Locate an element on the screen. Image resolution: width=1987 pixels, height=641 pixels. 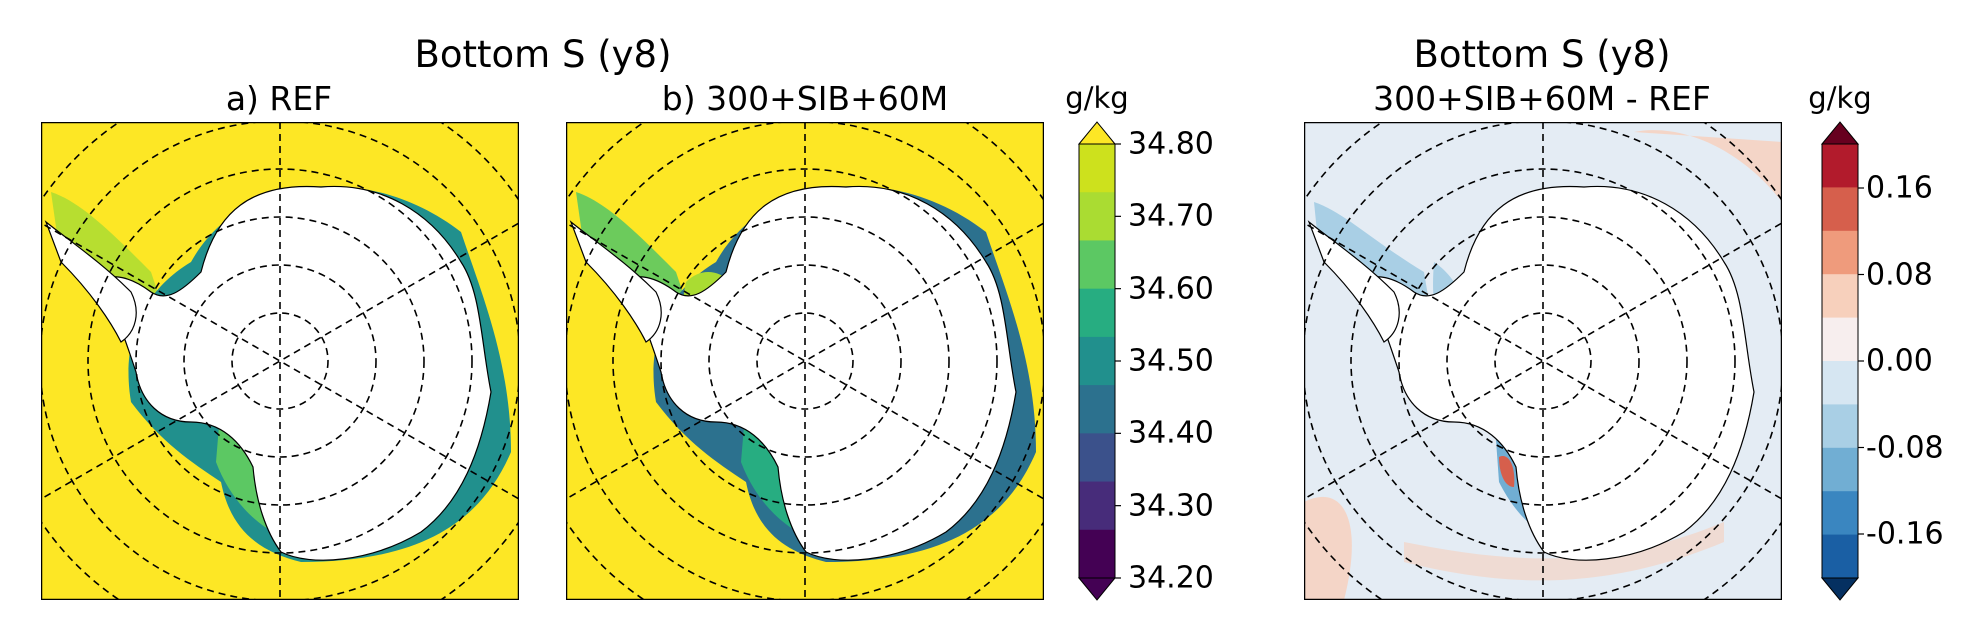
difference-colorbar-tick-label: 0.16 is located at coordinates (1899, 188).